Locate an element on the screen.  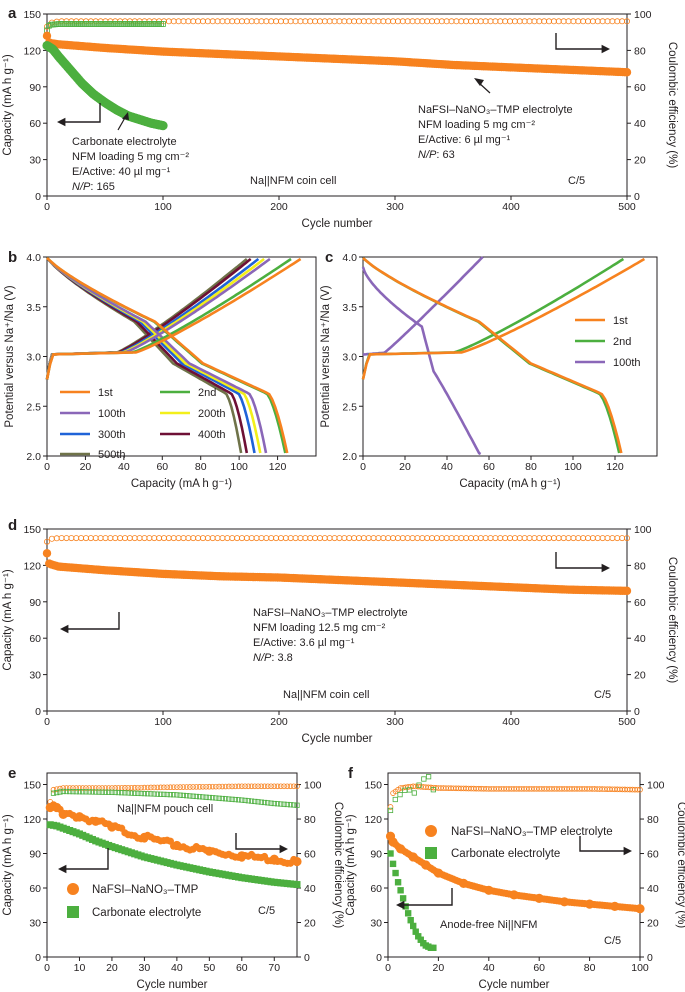
x-tick-label: 20 is located at coordinates (86, 467).